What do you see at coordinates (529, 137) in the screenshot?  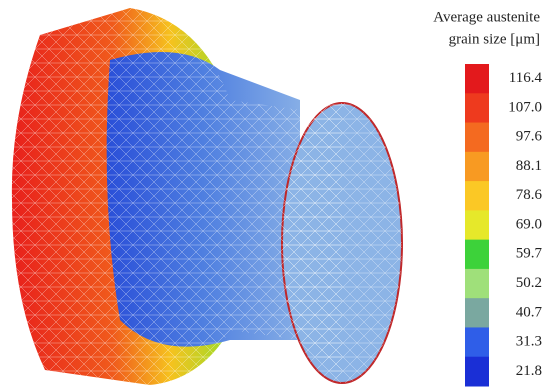 I see `colorbar-label: 97.6` at bounding box center [529, 137].